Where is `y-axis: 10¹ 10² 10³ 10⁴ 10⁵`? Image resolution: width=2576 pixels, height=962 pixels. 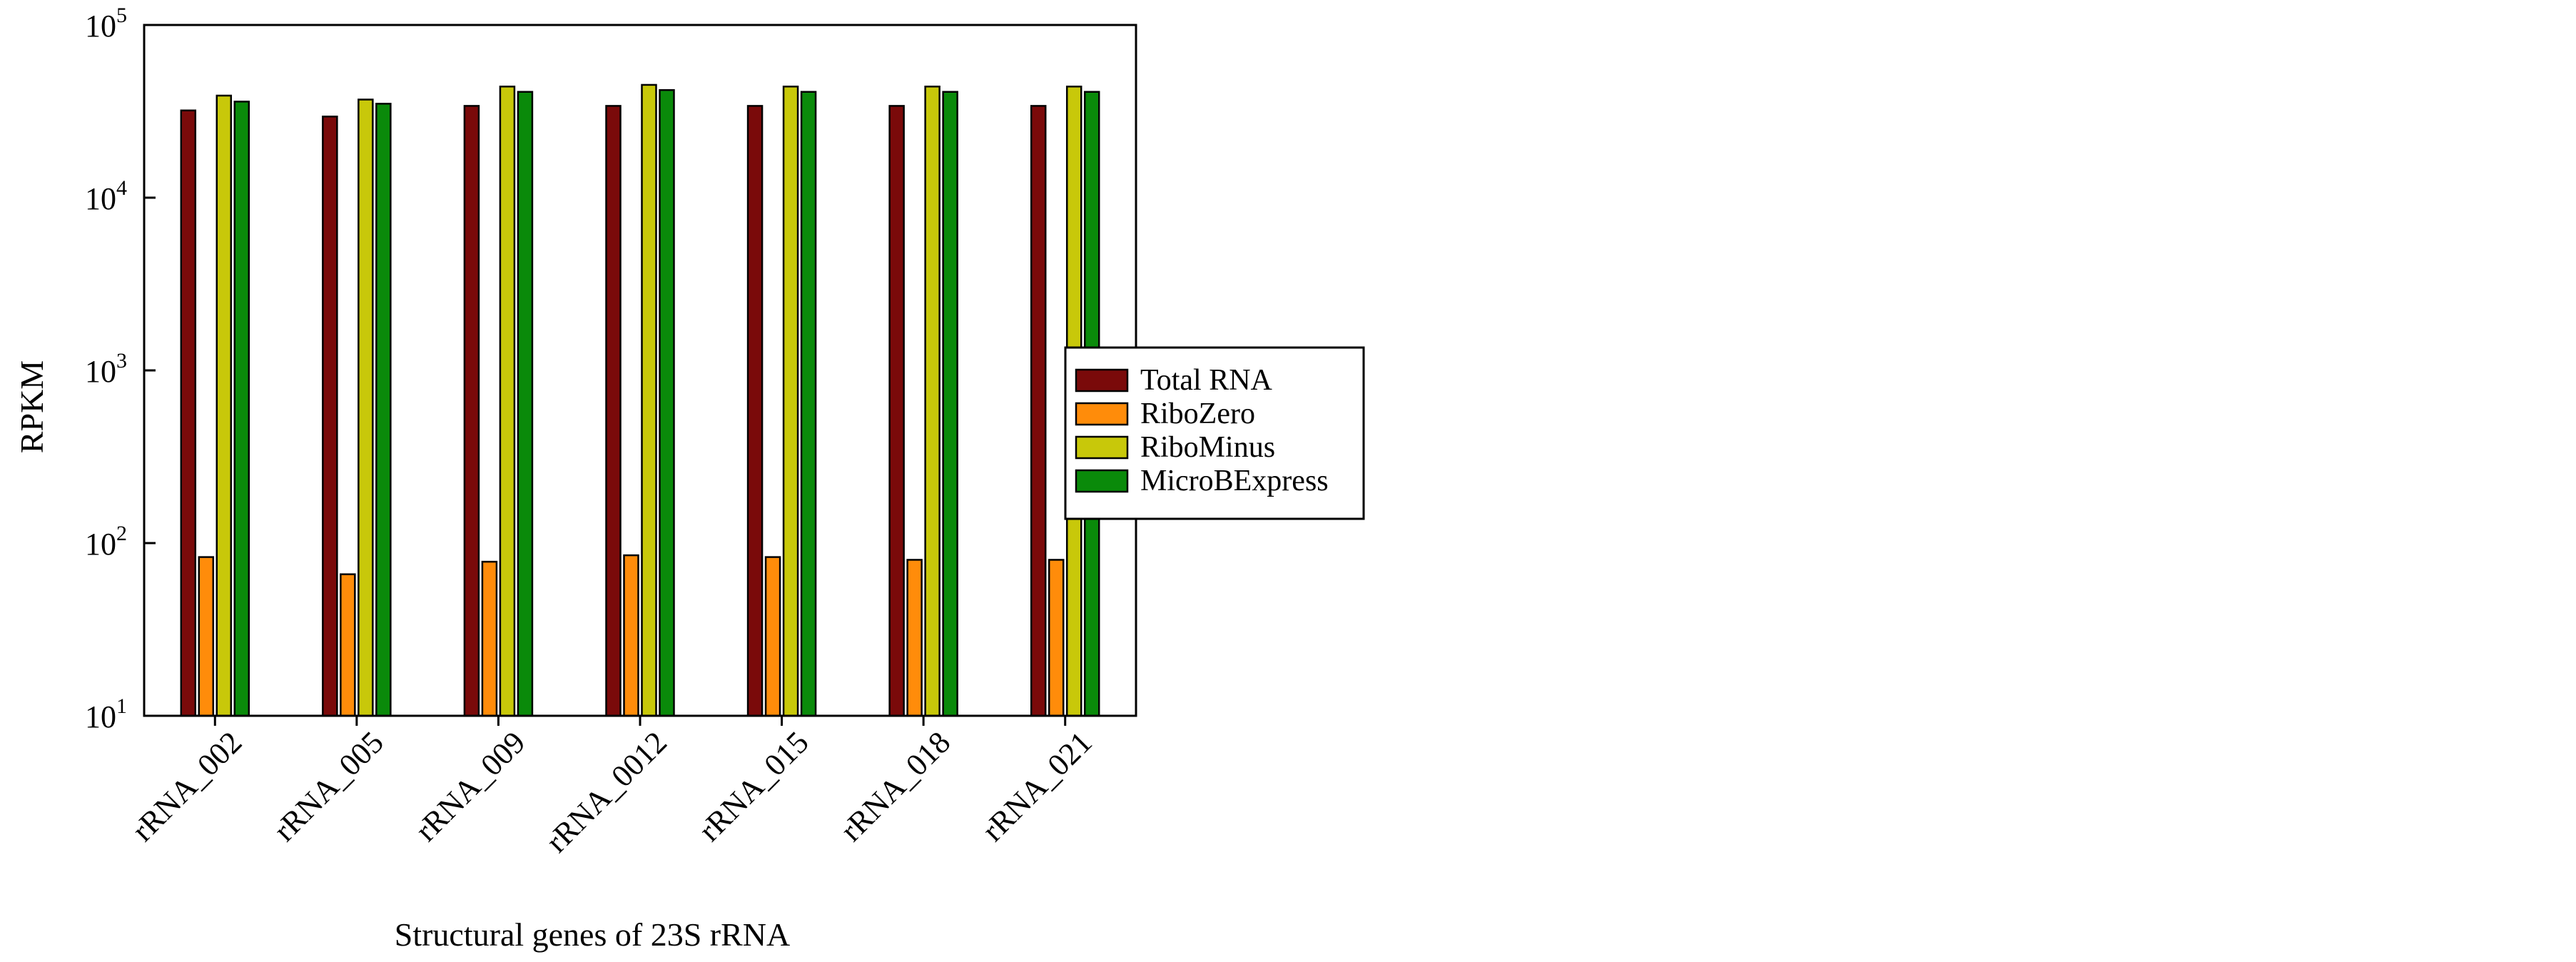 y-axis: 10¹ 10² 10³ 10⁴ 10⁵ is located at coordinates (120, 369).